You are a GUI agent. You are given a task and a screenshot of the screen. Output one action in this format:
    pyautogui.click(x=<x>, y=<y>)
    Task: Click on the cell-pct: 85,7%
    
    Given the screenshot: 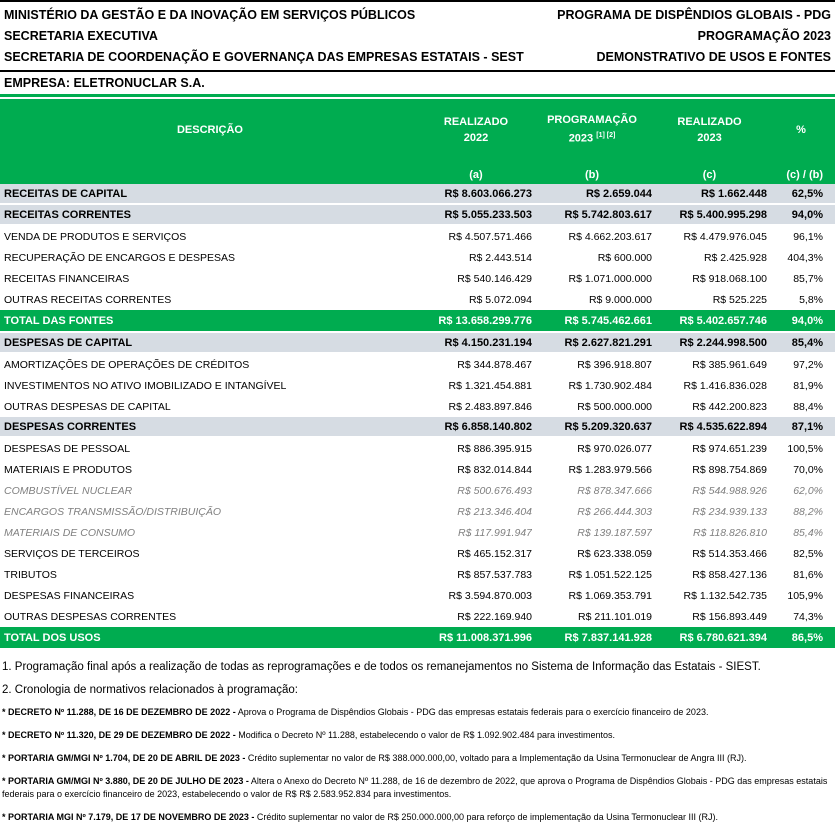 What is the action you would take?
    pyautogui.click(x=808, y=278)
    